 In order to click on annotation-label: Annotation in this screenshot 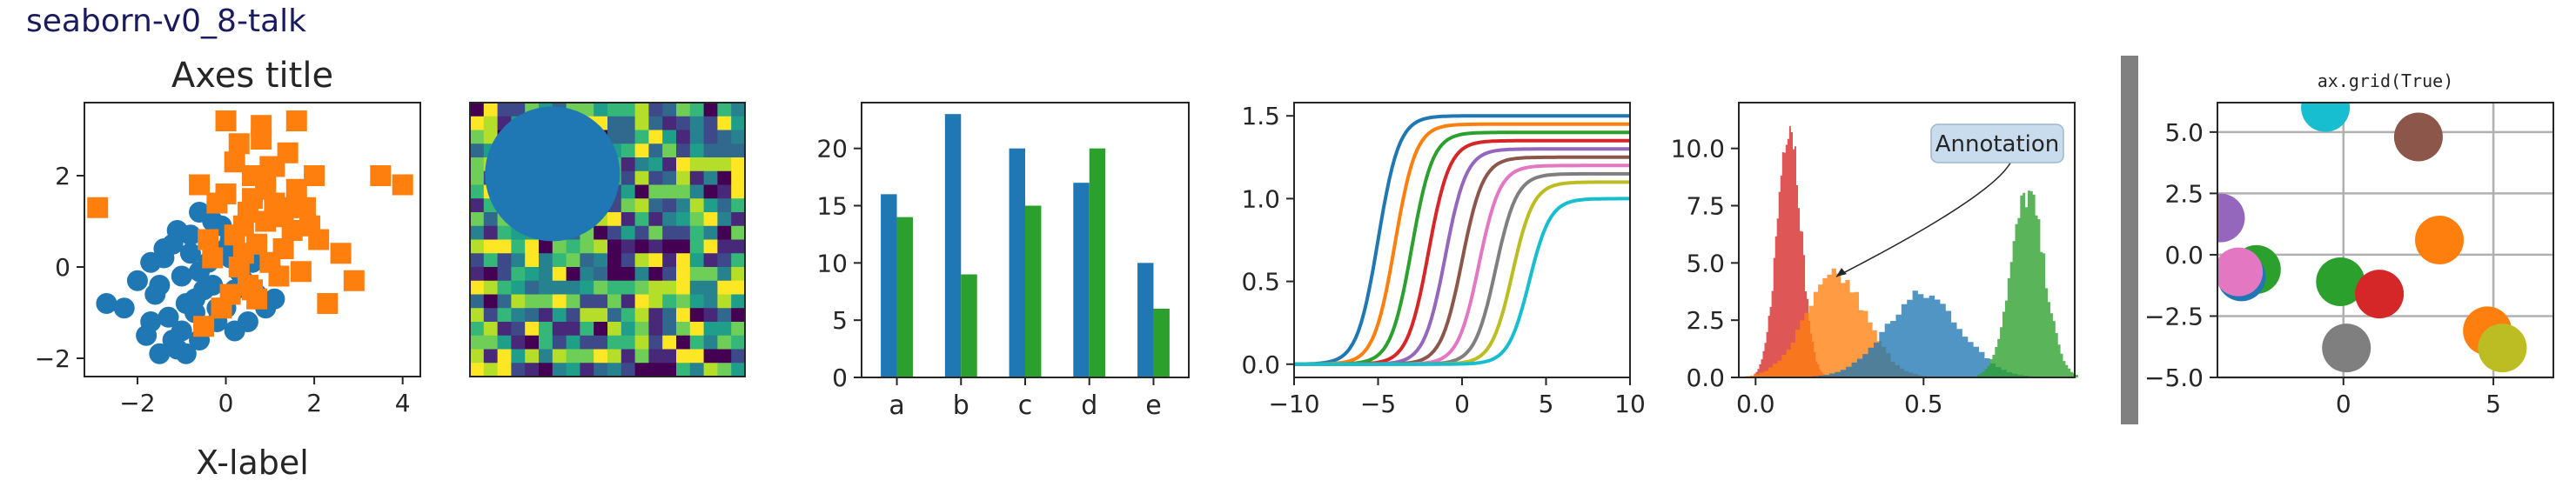, I will do `click(1998, 144)`.